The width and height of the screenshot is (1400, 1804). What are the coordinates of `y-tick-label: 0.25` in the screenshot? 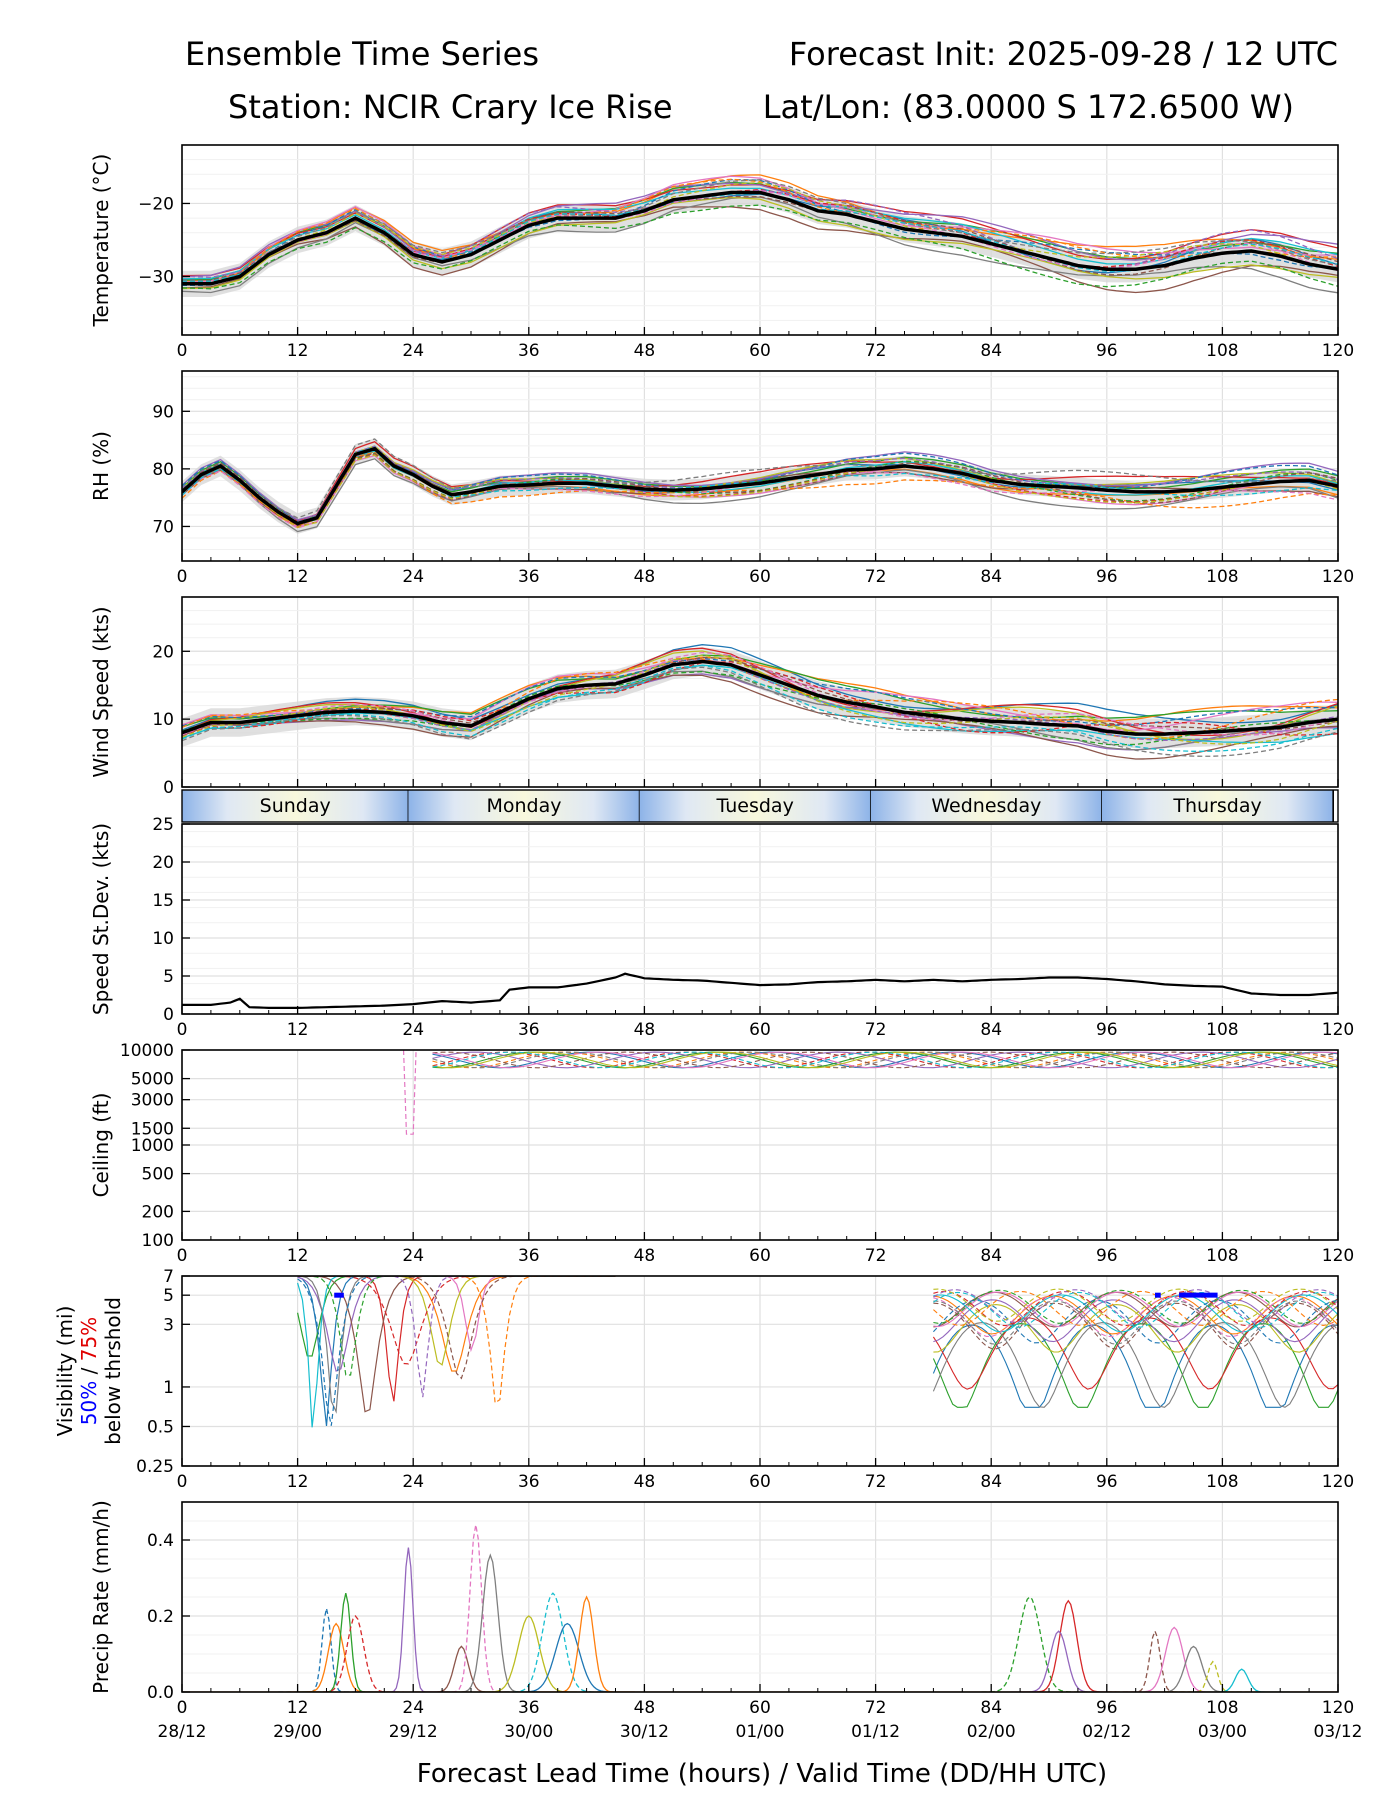 It's located at (155, 1467).